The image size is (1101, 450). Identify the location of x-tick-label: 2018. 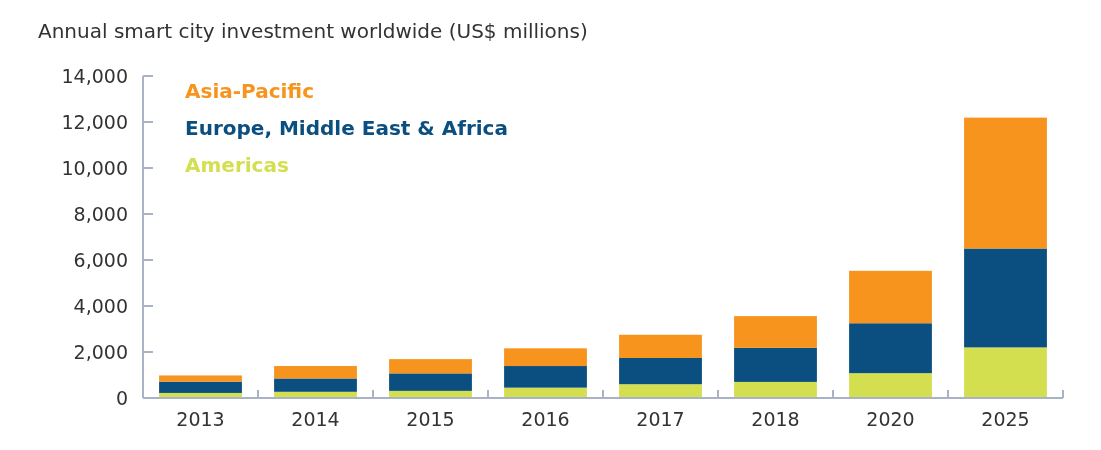
(775, 419).